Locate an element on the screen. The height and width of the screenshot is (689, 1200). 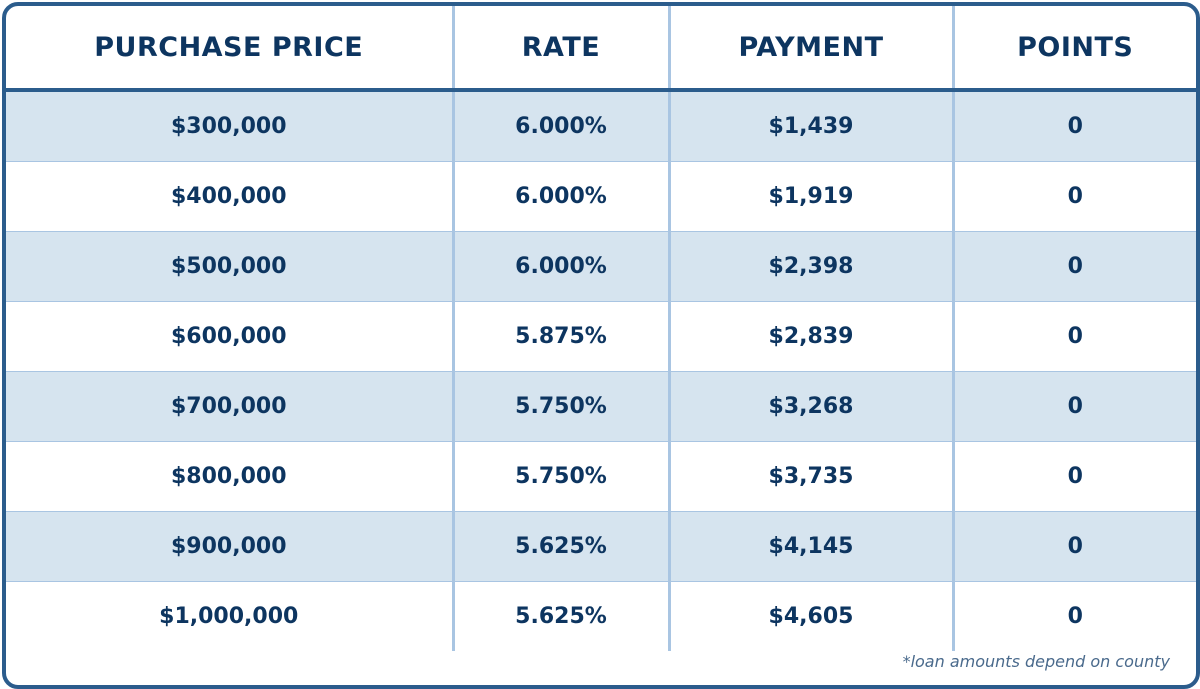
table-cell: $3,268 is located at coordinates (810, 406).